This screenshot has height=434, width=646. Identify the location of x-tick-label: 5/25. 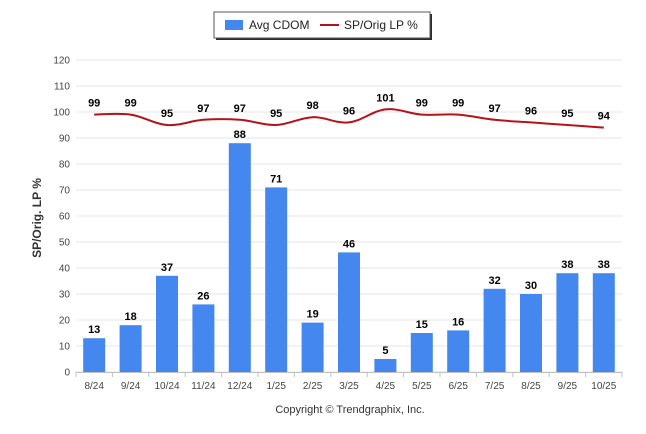
(422, 386).